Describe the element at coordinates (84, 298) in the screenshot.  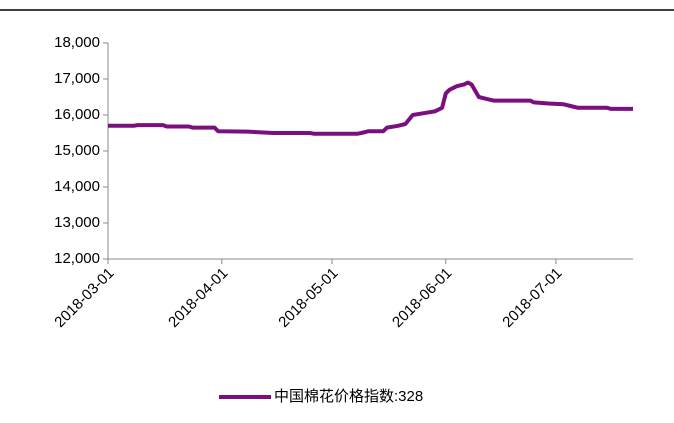
I see `x-tick-label: 2018-03-01` at that location.